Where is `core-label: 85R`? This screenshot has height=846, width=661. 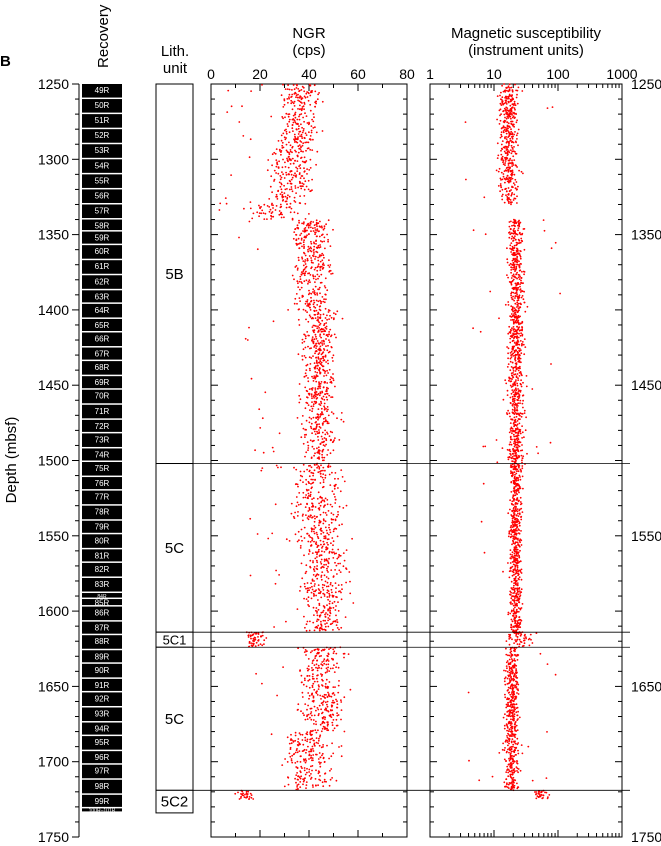 core-label: 85R is located at coordinates (102, 603).